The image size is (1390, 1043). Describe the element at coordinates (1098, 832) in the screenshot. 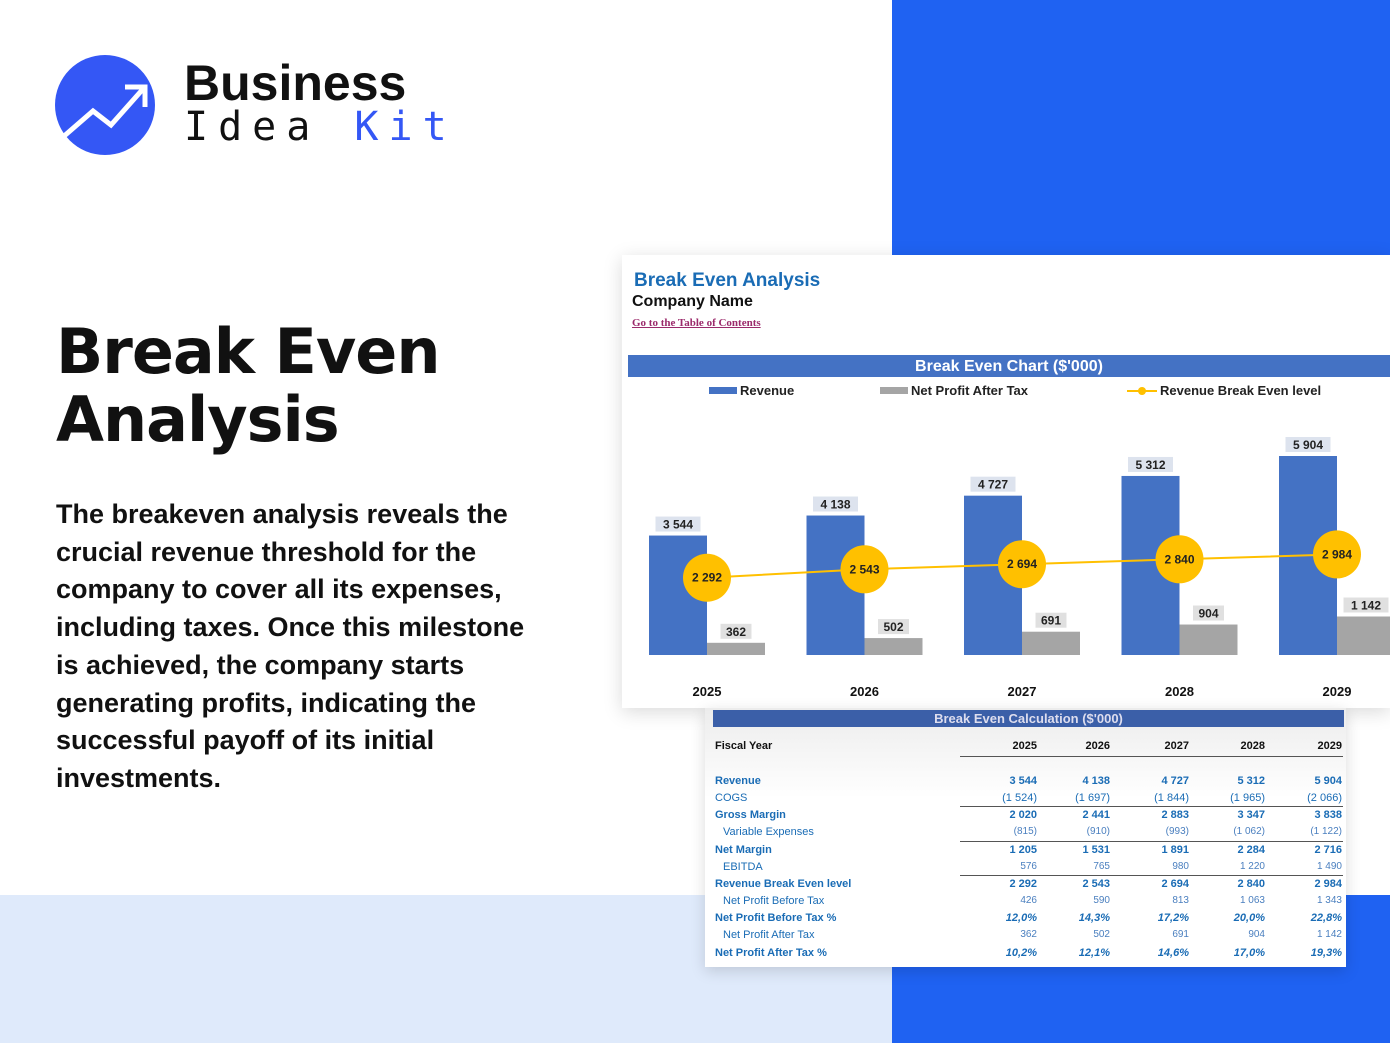

I see `cell-value: (910)` at that location.